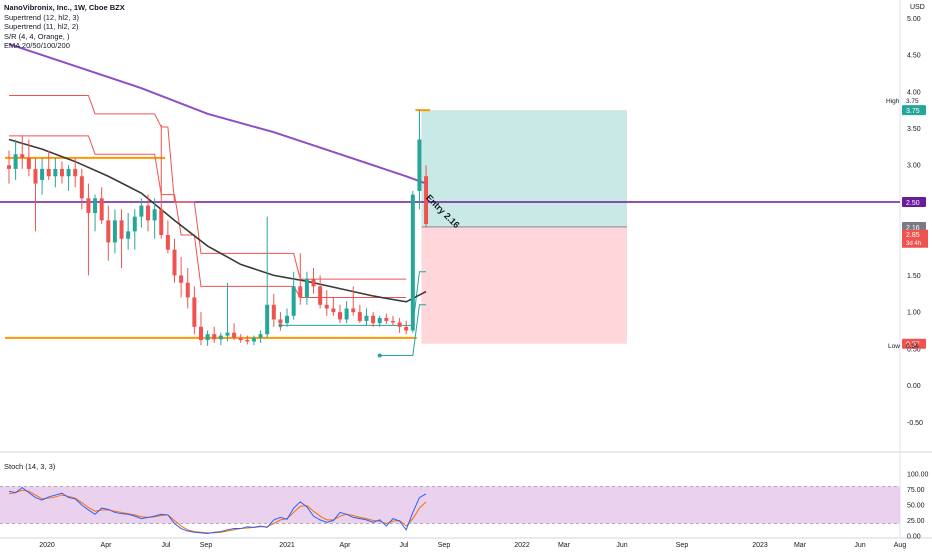 The width and height of the screenshot is (932, 555). I want to click on last-price-badge, so click(915, 238).